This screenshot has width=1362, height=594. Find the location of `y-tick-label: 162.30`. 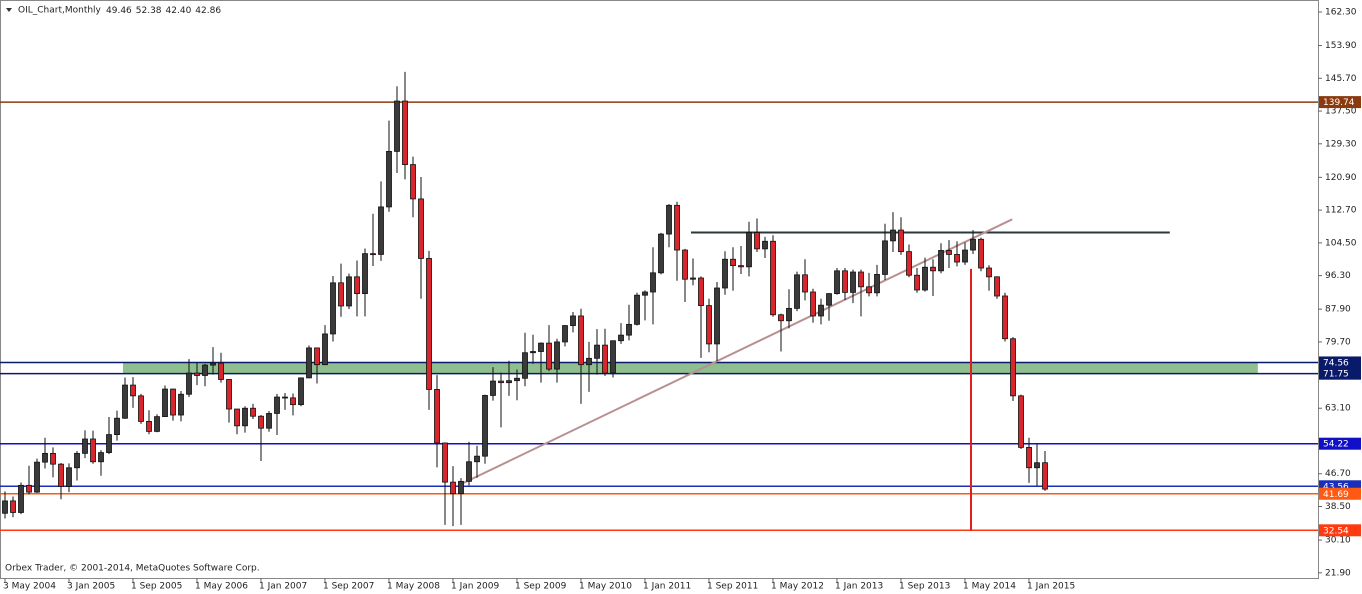

y-tick-label: 162.30 is located at coordinates (1341, 12).